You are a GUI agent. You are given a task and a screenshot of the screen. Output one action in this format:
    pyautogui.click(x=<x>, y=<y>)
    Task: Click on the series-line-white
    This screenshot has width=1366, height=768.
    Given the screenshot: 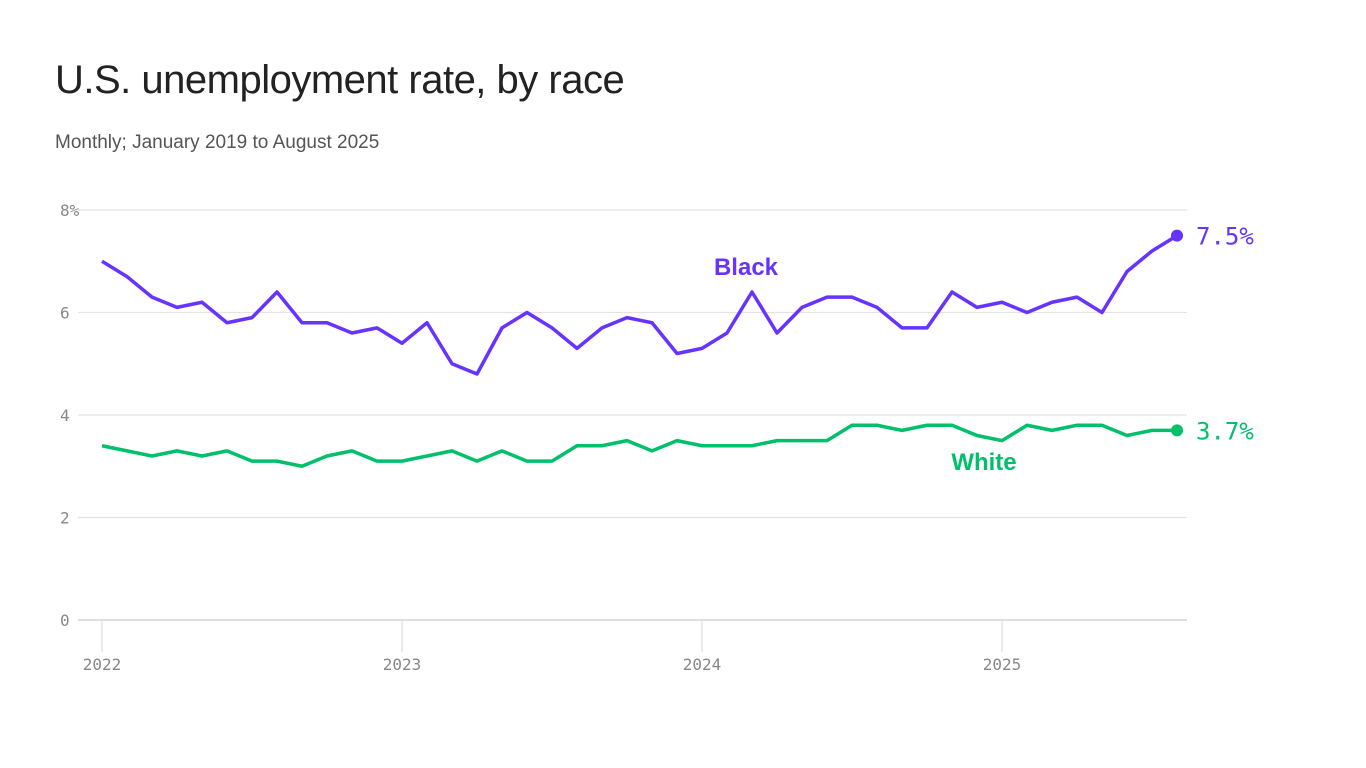 What is the action you would take?
    pyautogui.click(x=639, y=445)
    